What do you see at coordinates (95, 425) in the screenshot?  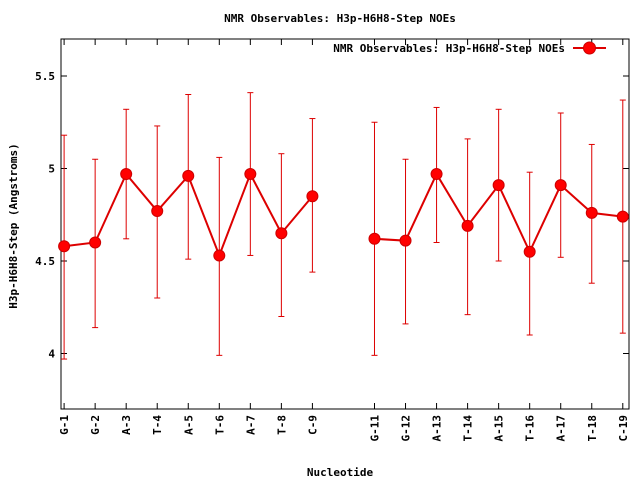 I see `x-tick-label: G-2` at bounding box center [95, 425].